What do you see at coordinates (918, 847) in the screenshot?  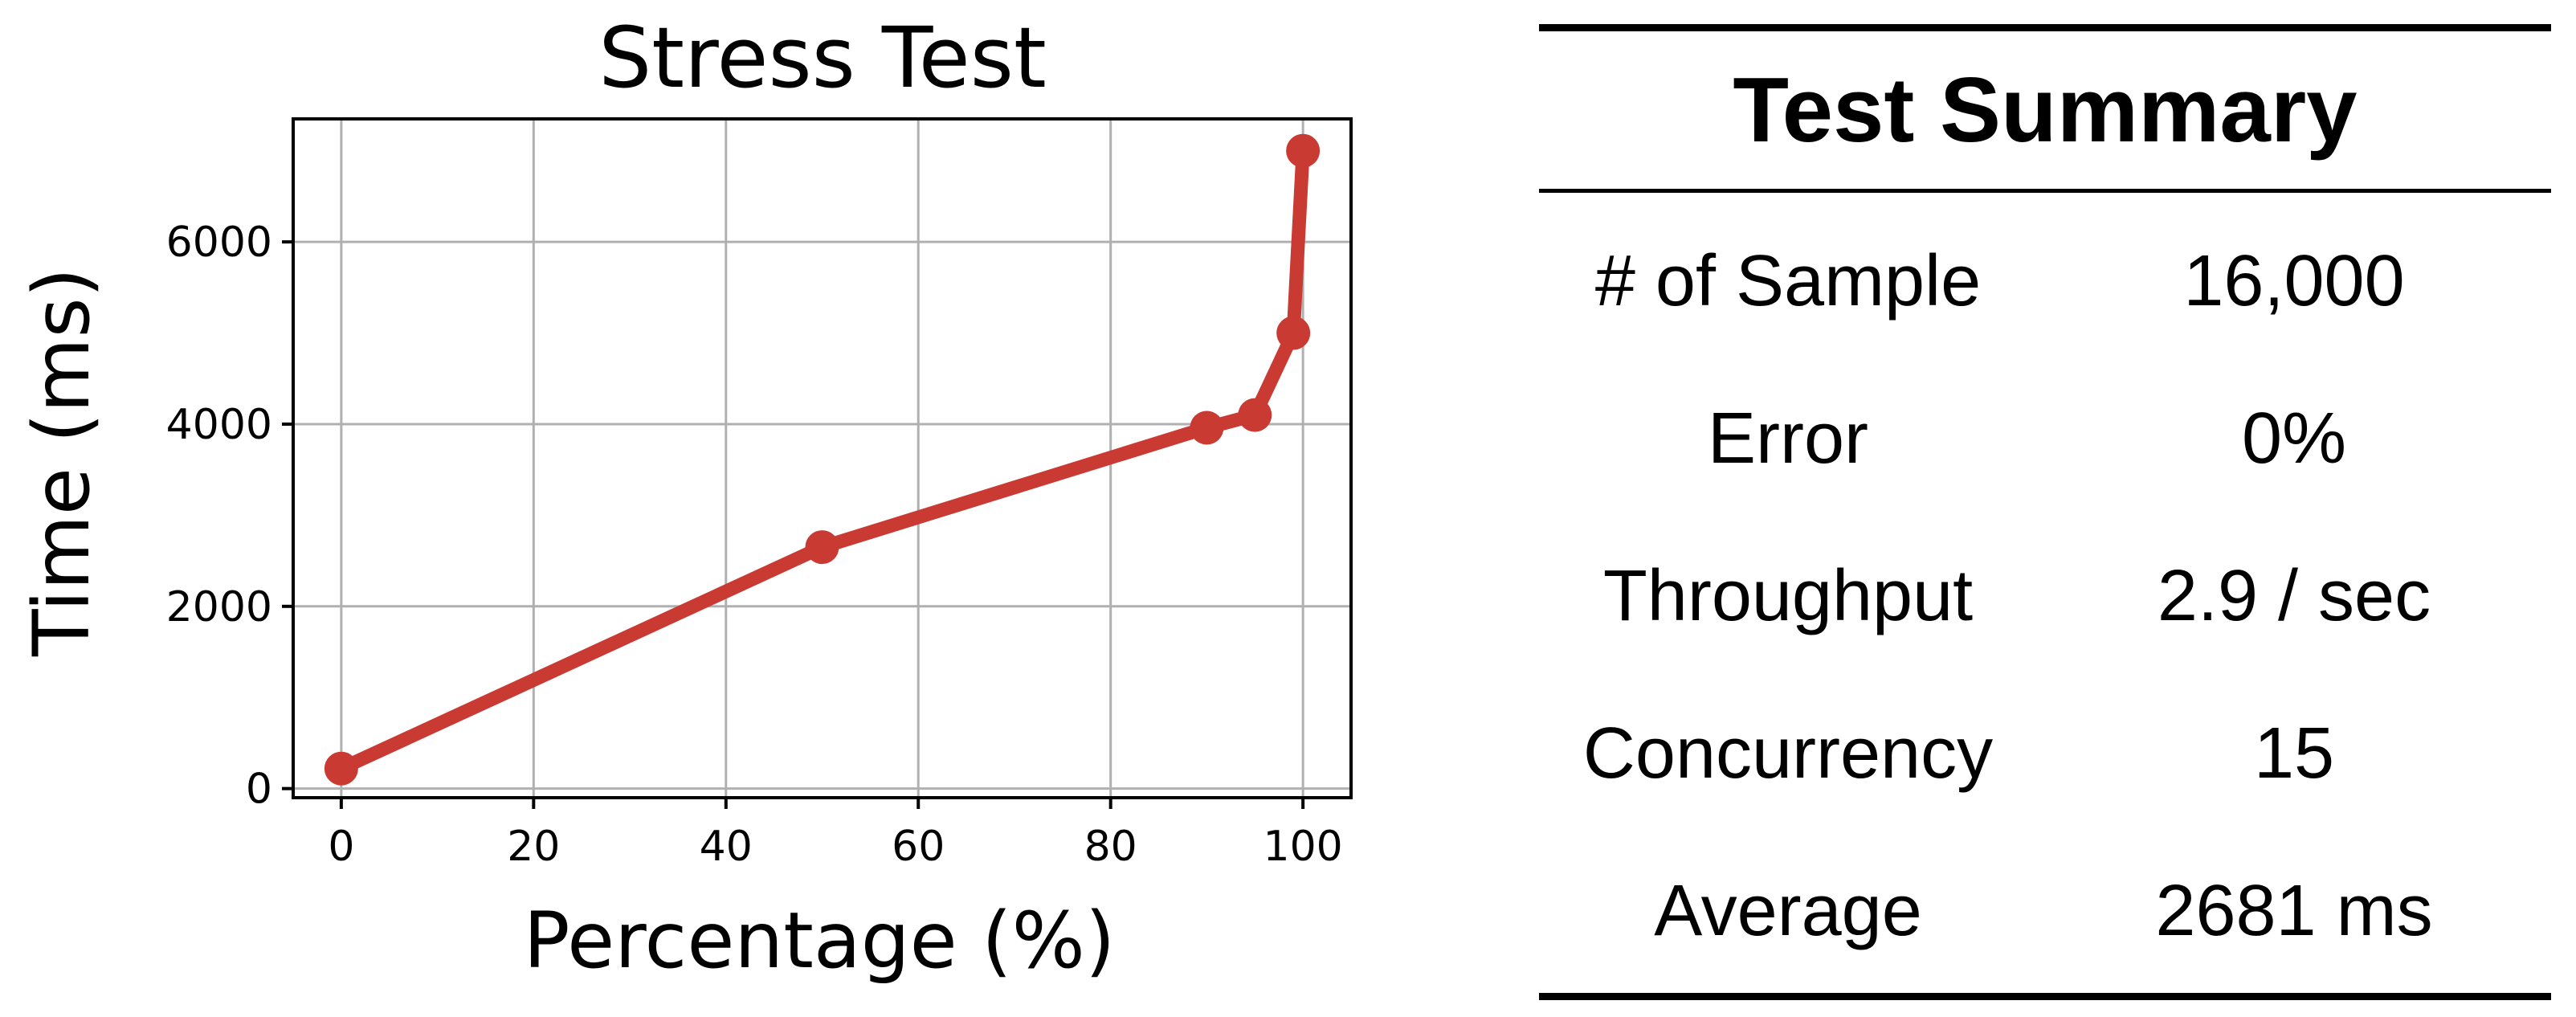 I see `x-tick-label: 60` at bounding box center [918, 847].